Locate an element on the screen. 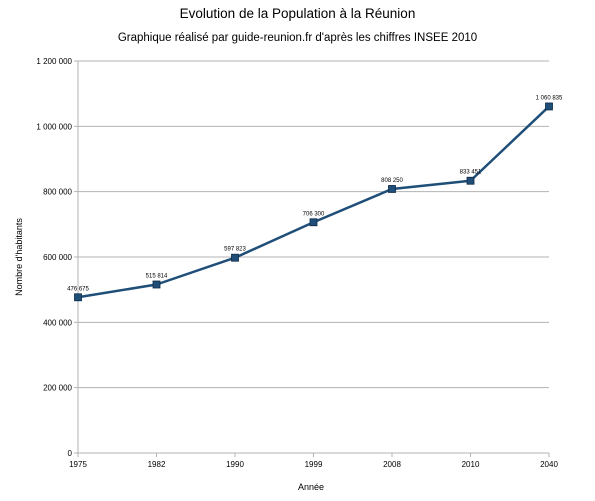 The width and height of the screenshot is (595, 501). x-tick-label: 1999 is located at coordinates (314, 464).